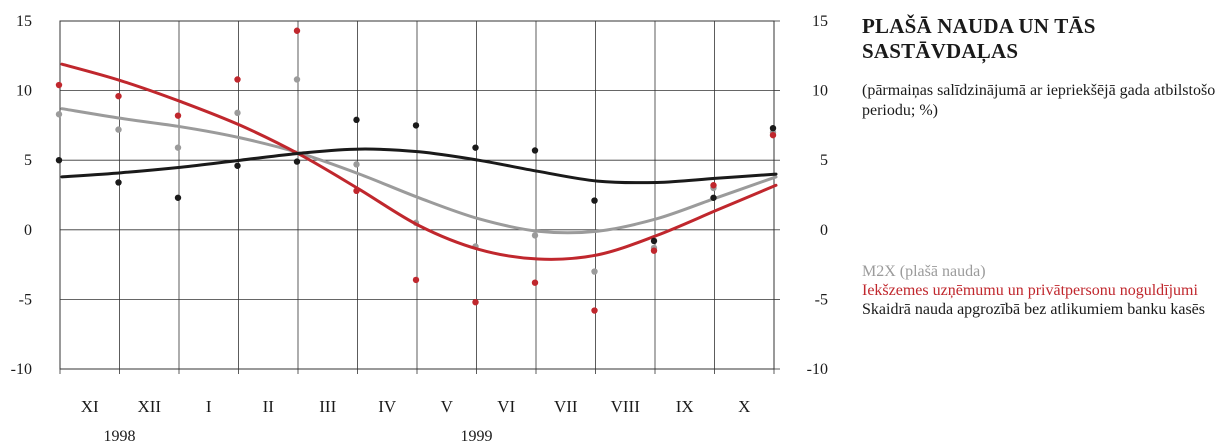 This screenshot has width=1223, height=445. Describe the element at coordinates (209, 406) in the screenshot. I see `x-tick-label: I` at that location.